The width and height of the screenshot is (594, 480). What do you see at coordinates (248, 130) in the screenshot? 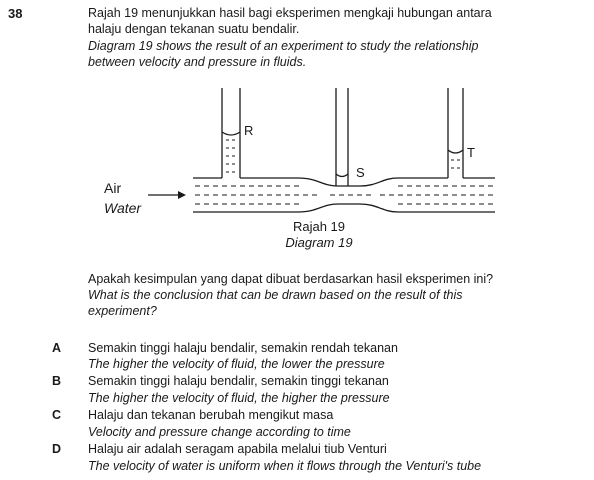
I see `label-r: R` at bounding box center [248, 130].